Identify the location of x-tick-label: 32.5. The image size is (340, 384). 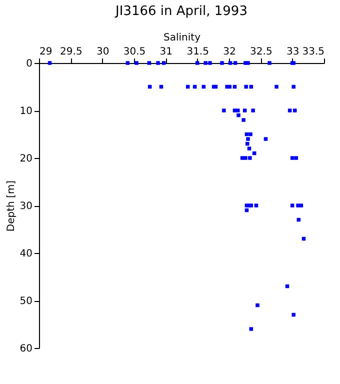
(261, 52).